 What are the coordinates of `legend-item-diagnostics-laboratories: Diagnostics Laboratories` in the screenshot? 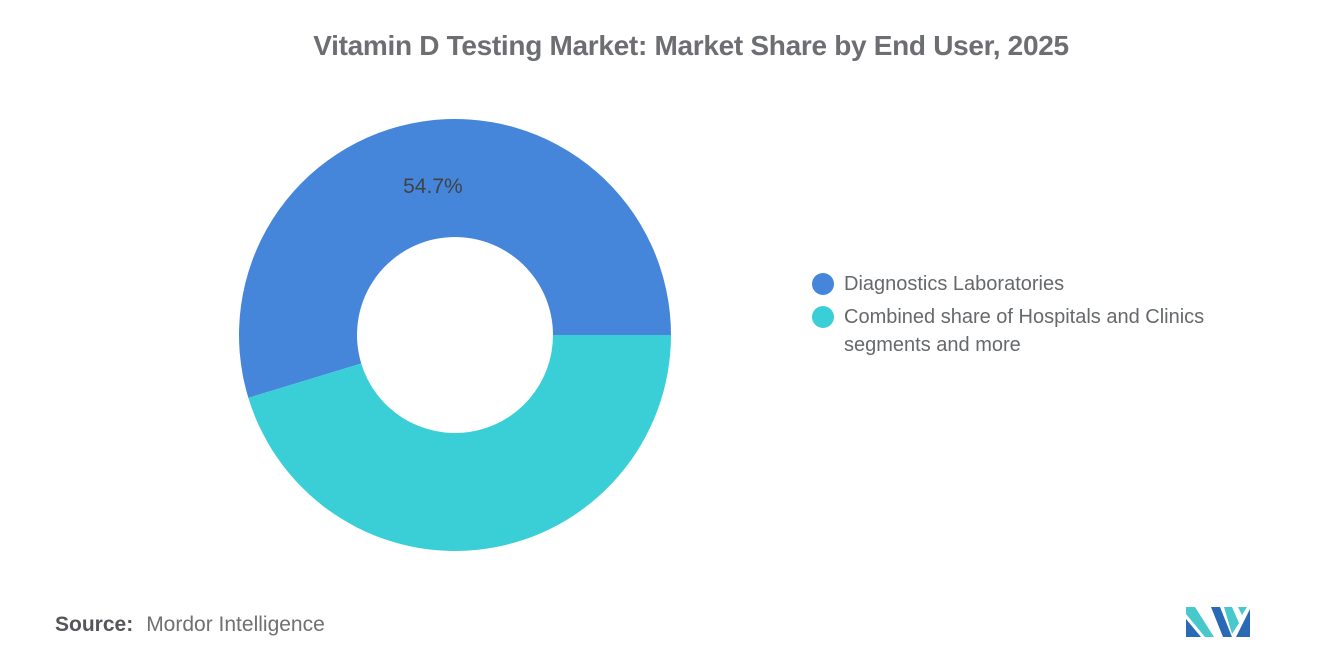 It's located at (1037, 284).